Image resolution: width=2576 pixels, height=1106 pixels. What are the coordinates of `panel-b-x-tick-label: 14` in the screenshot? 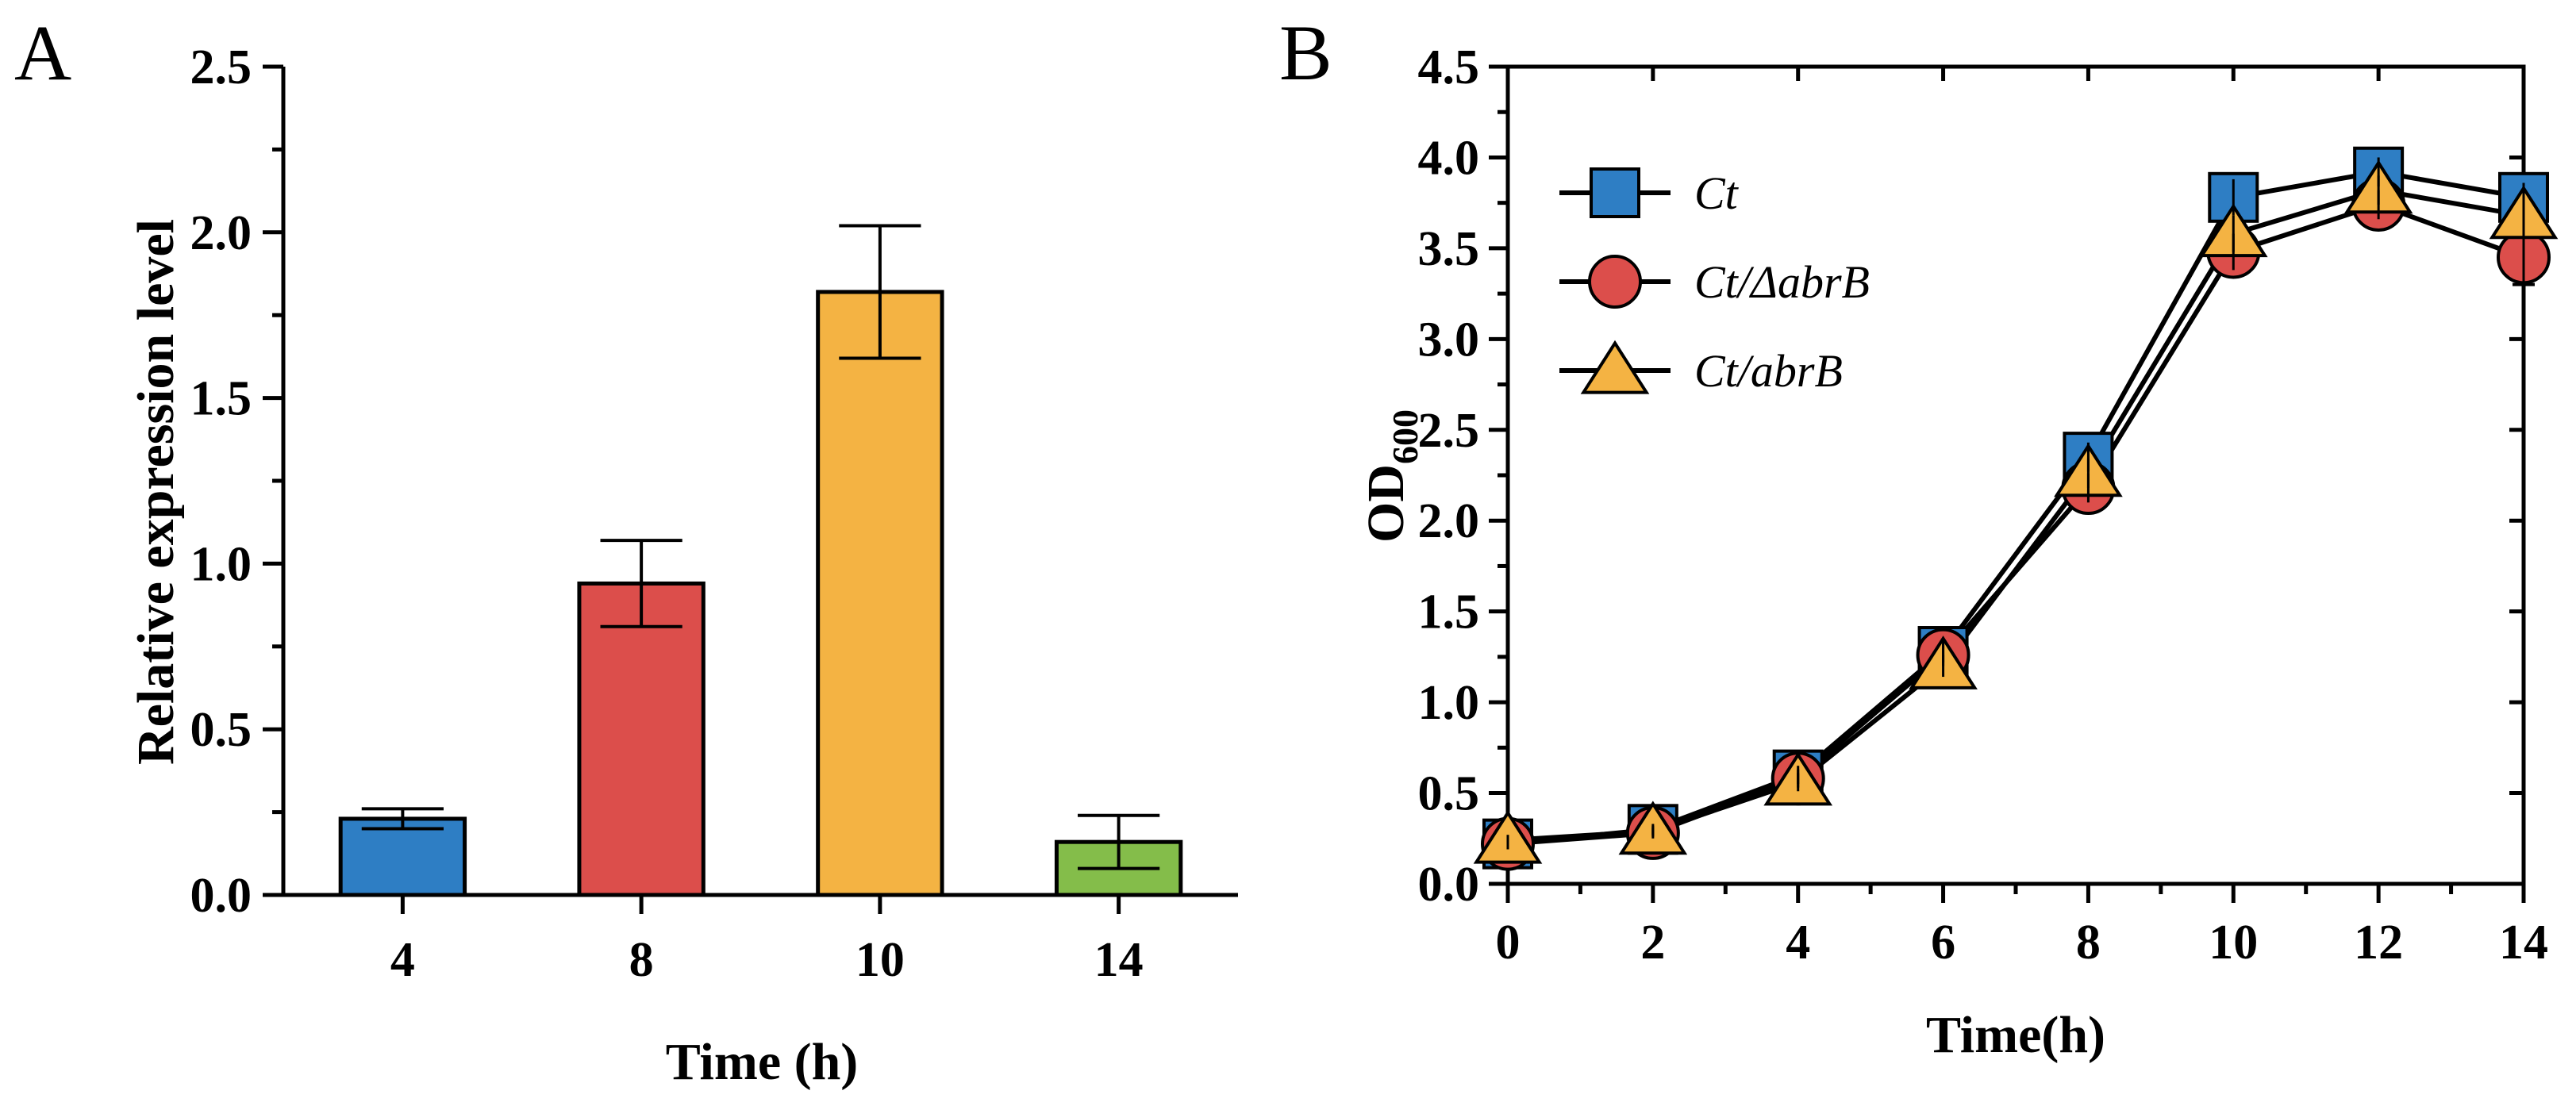 It's located at (2523, 943).